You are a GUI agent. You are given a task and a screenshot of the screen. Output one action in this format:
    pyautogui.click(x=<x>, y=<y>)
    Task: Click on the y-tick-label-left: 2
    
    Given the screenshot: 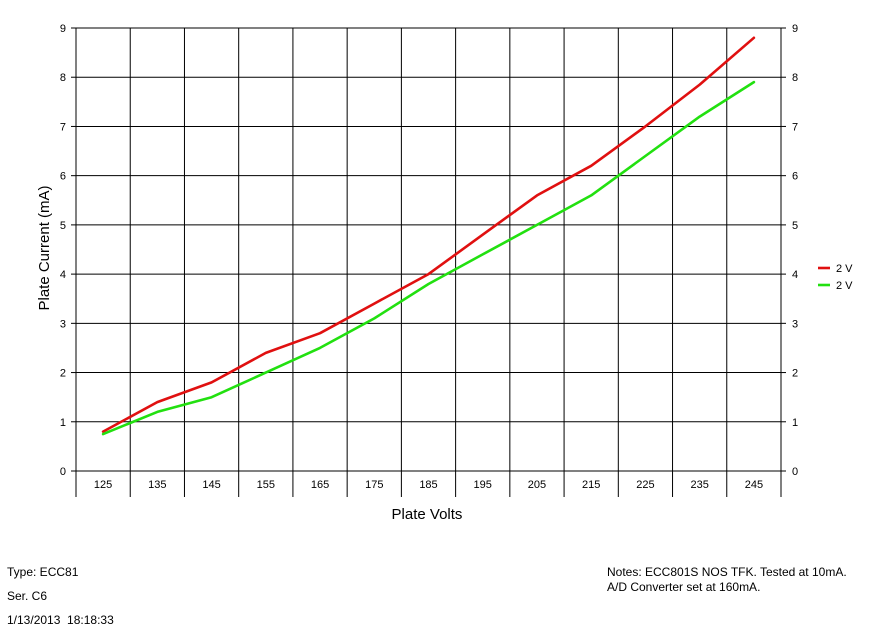 What is the action you would take?
    pyautogui.click(x=63, y=374)
    